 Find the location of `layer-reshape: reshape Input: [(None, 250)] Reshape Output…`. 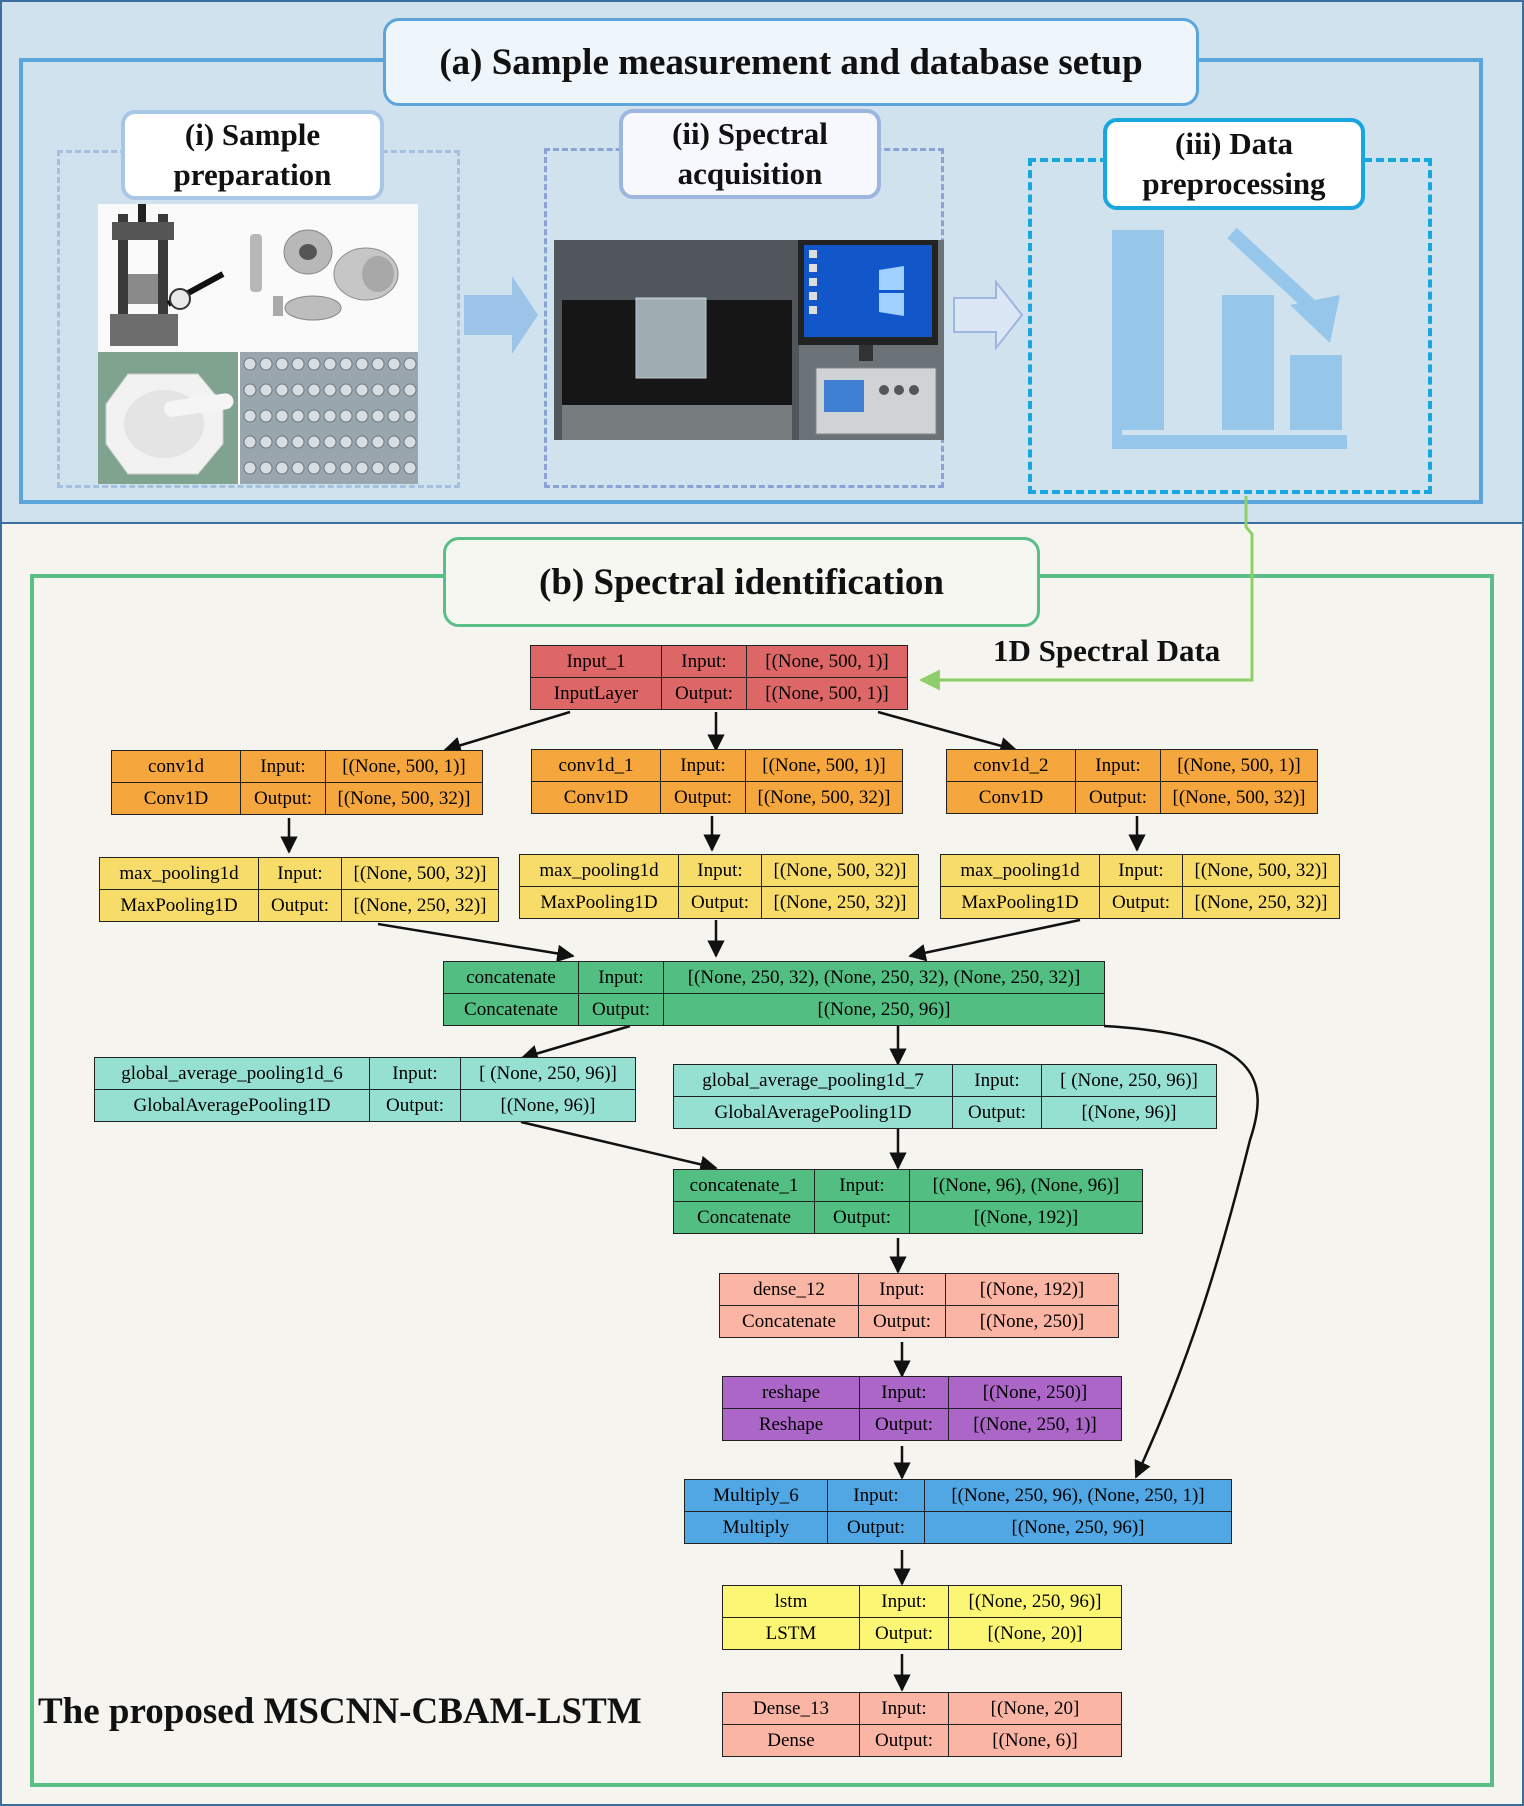

layer-reshape: reshape Input: [(None, 250)] Reshape Output… is located at coordinates (922, 1408).